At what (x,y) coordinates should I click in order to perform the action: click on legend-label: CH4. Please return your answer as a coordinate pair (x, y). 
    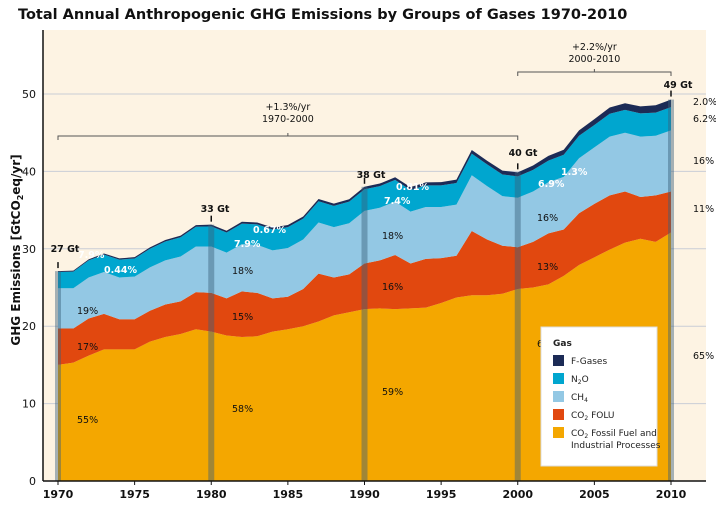
    Looking at the image, I should click on (579, 398).